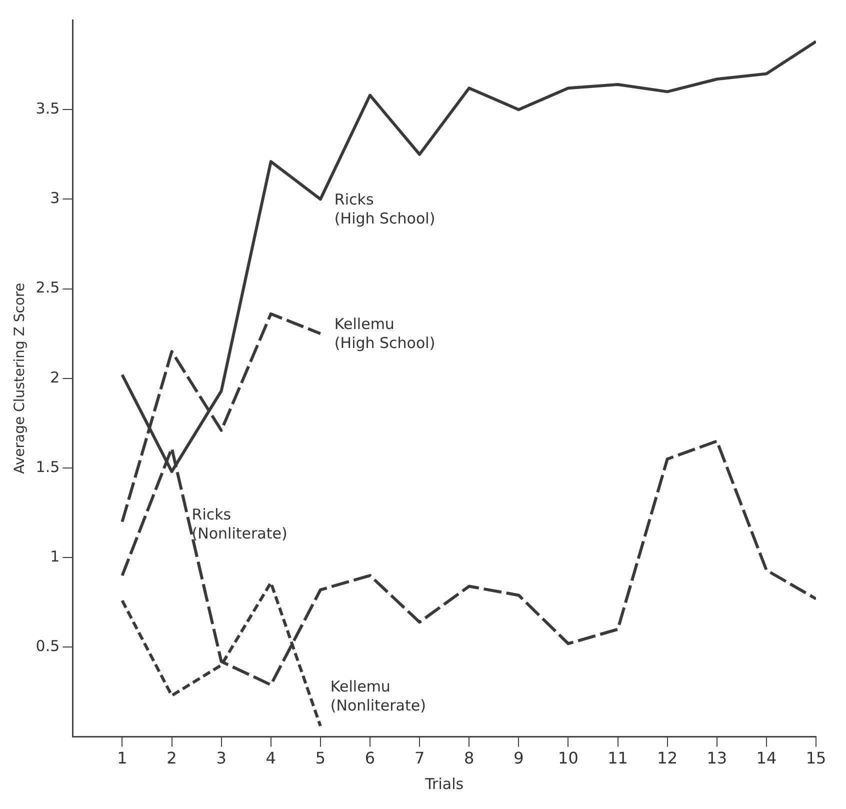 The height and width of the screenshot is (809, 846). What do you see at coordinates (320, 758) in the screenshot?
I see `x-tick-label: 5` at bounding box center [320, 758].